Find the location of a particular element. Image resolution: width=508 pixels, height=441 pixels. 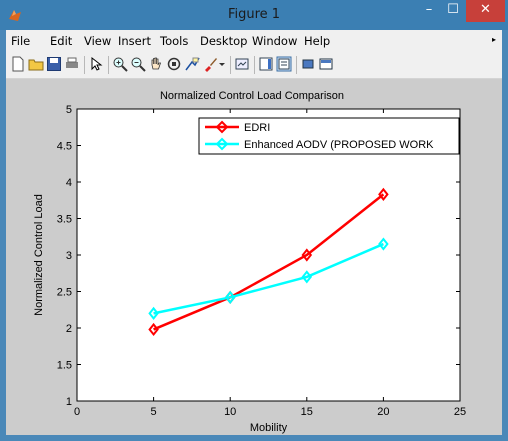

legend-marker-edri is located at coordinates (222, 127).